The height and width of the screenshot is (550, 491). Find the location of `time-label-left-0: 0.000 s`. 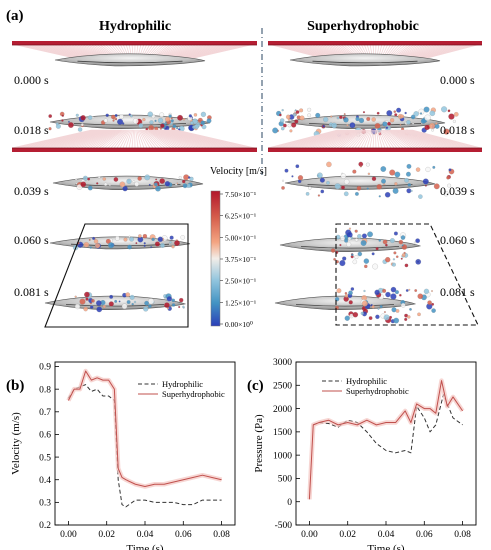

time-label-left-0: 0.000 s is located at coordinates (31, 80).